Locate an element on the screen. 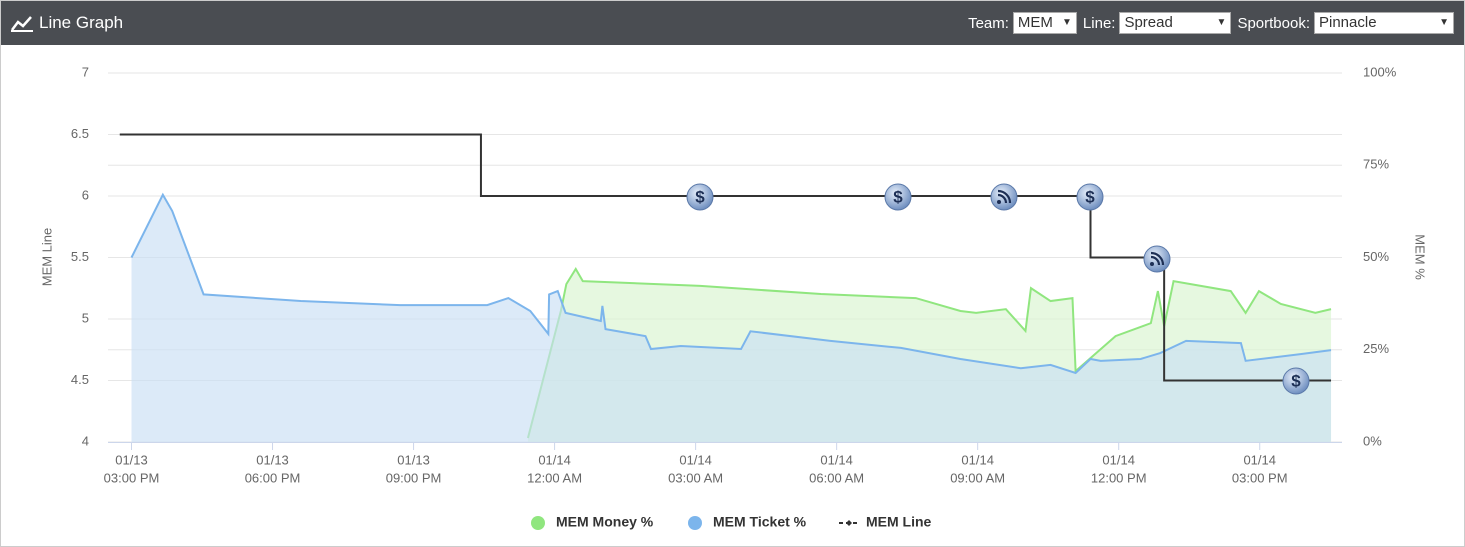 The image size is (1465, 547). y-tick-label: 6 is located at coordinates (85, 194).